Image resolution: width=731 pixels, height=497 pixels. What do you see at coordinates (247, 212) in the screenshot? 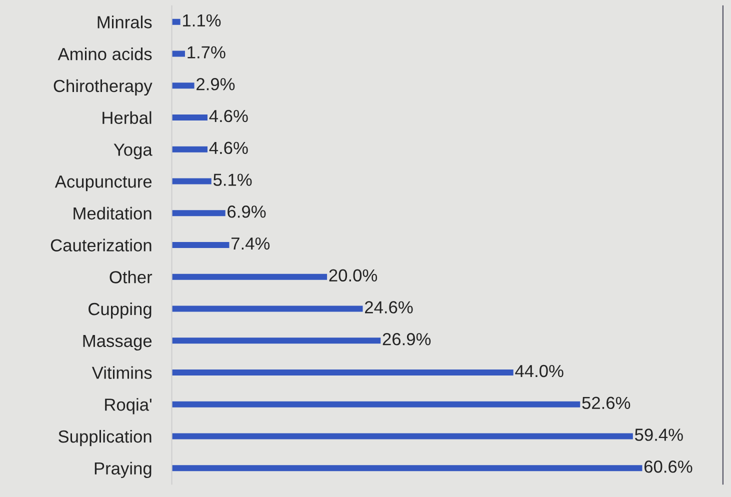
I see `data-label: 6.9%` at bounding box center [247, 212].